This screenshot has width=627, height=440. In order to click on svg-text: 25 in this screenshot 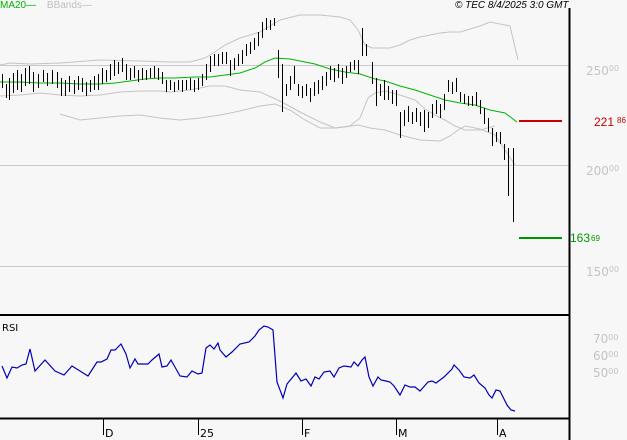, I will do `click(207, 433)`.